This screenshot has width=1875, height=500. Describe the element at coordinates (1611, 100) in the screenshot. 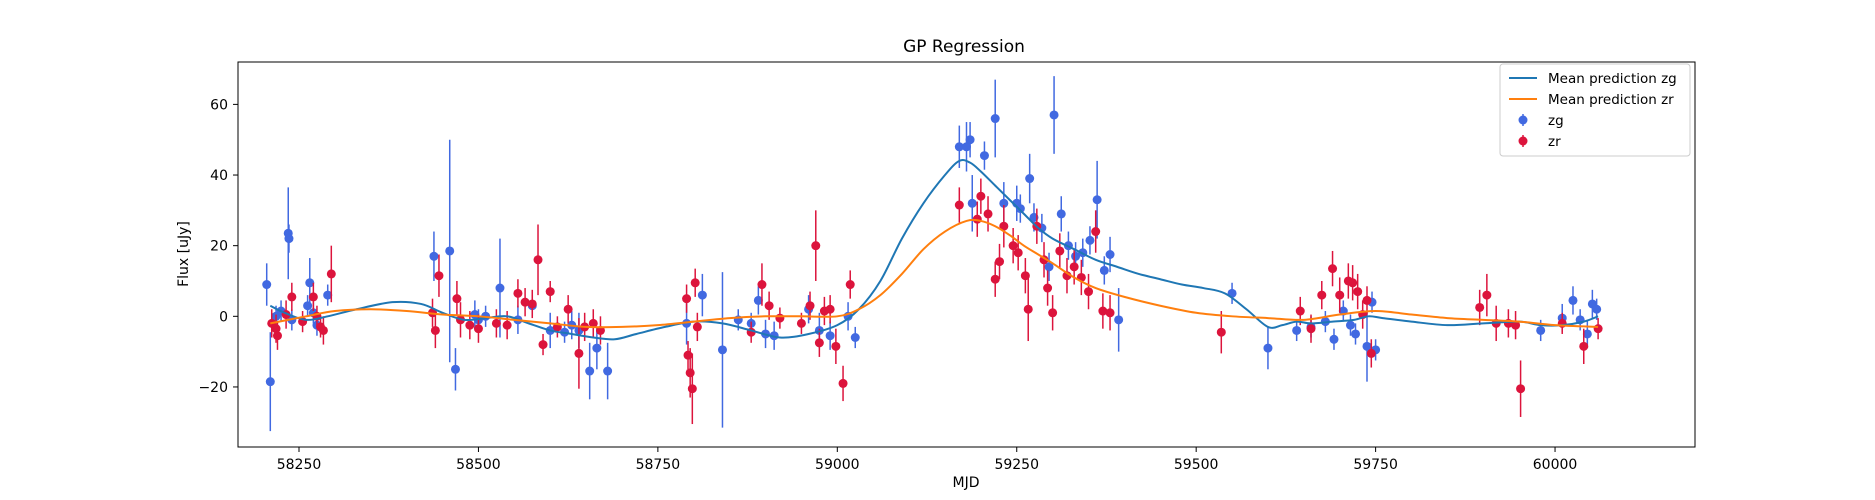

I see `legend-label-mean-zr: Mean prediction zr` at that location.